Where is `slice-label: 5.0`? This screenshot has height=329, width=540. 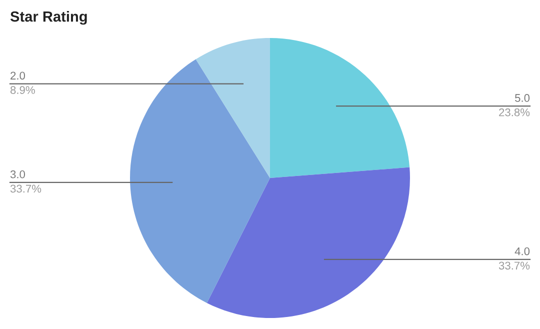
slice-label: 5.0 is located at coordinates (522, 98).